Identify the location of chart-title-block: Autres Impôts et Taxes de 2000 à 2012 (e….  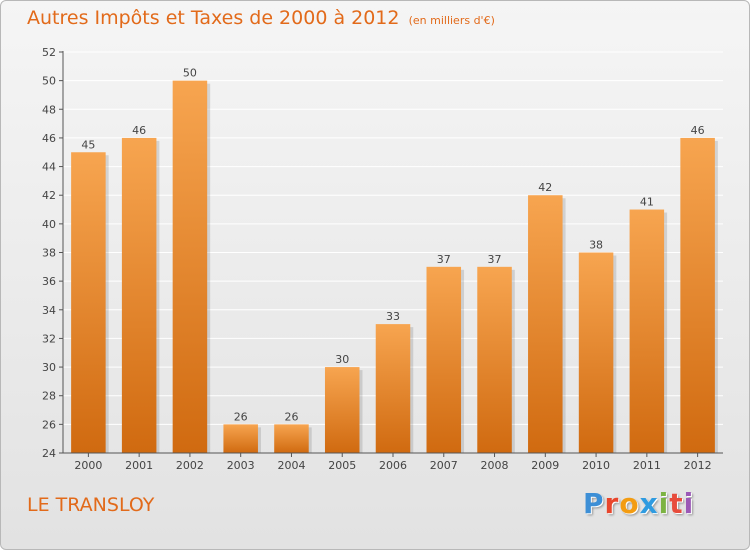
(261, 18).